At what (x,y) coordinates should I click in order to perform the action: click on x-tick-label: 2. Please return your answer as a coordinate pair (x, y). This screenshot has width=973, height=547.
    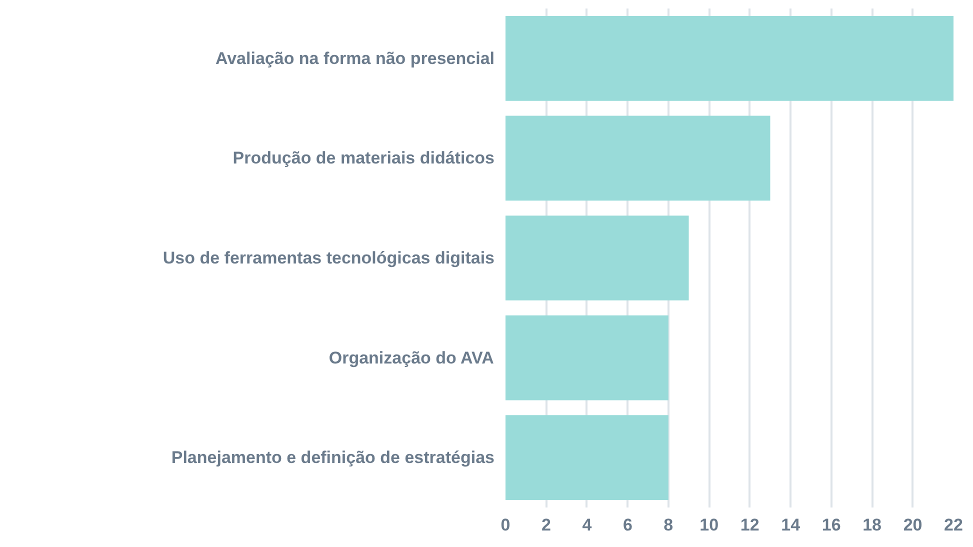
    Looking at the image, I should click on (546, 525).